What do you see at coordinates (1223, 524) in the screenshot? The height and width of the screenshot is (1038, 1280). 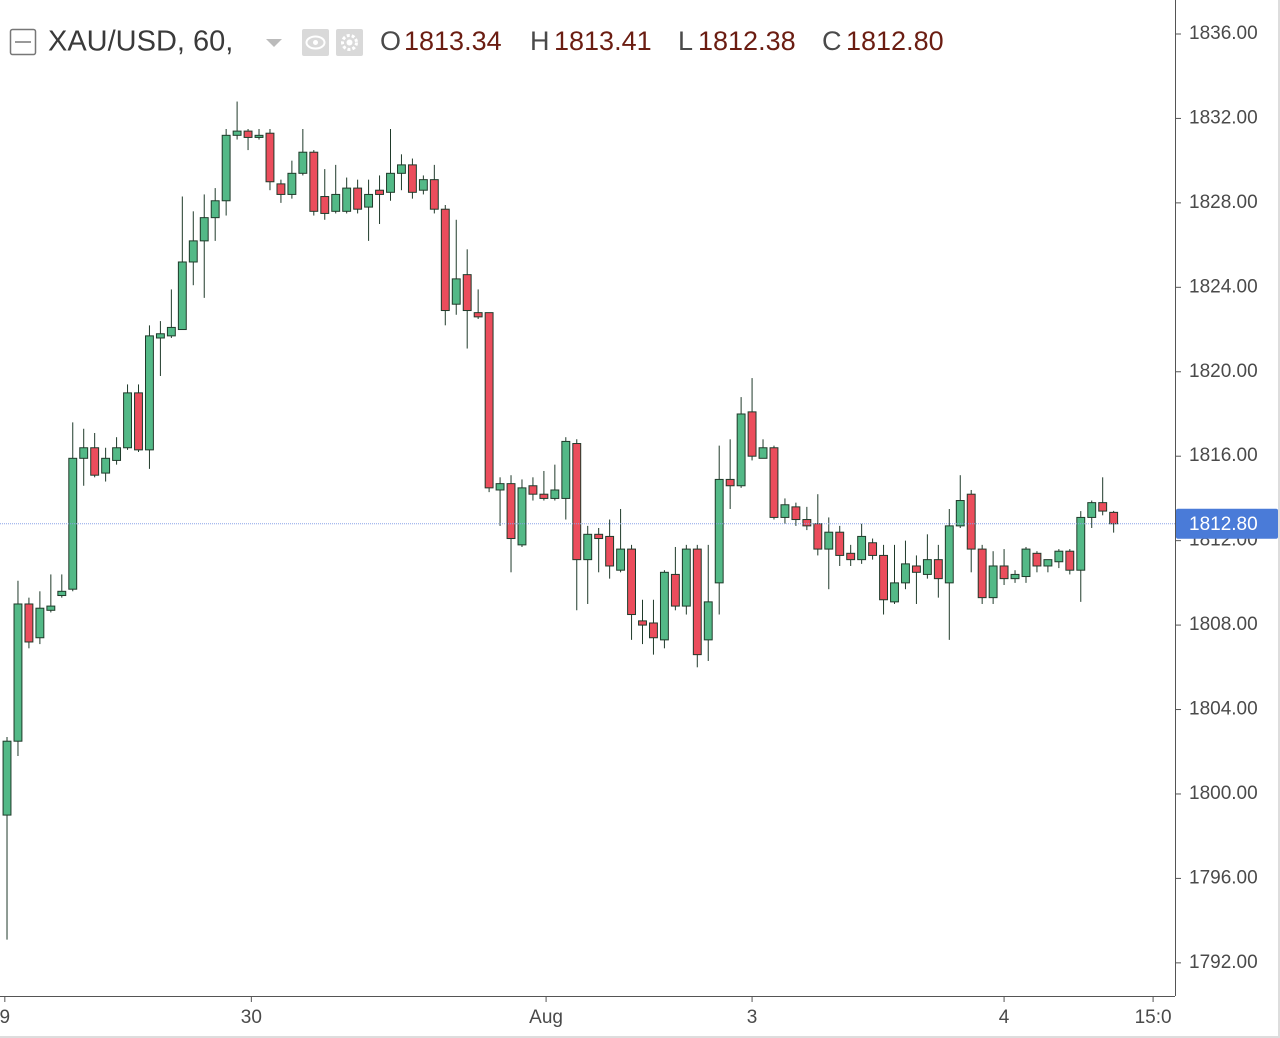 I see `last-price-label: 1812.80` at bounding box center [1223, 524].